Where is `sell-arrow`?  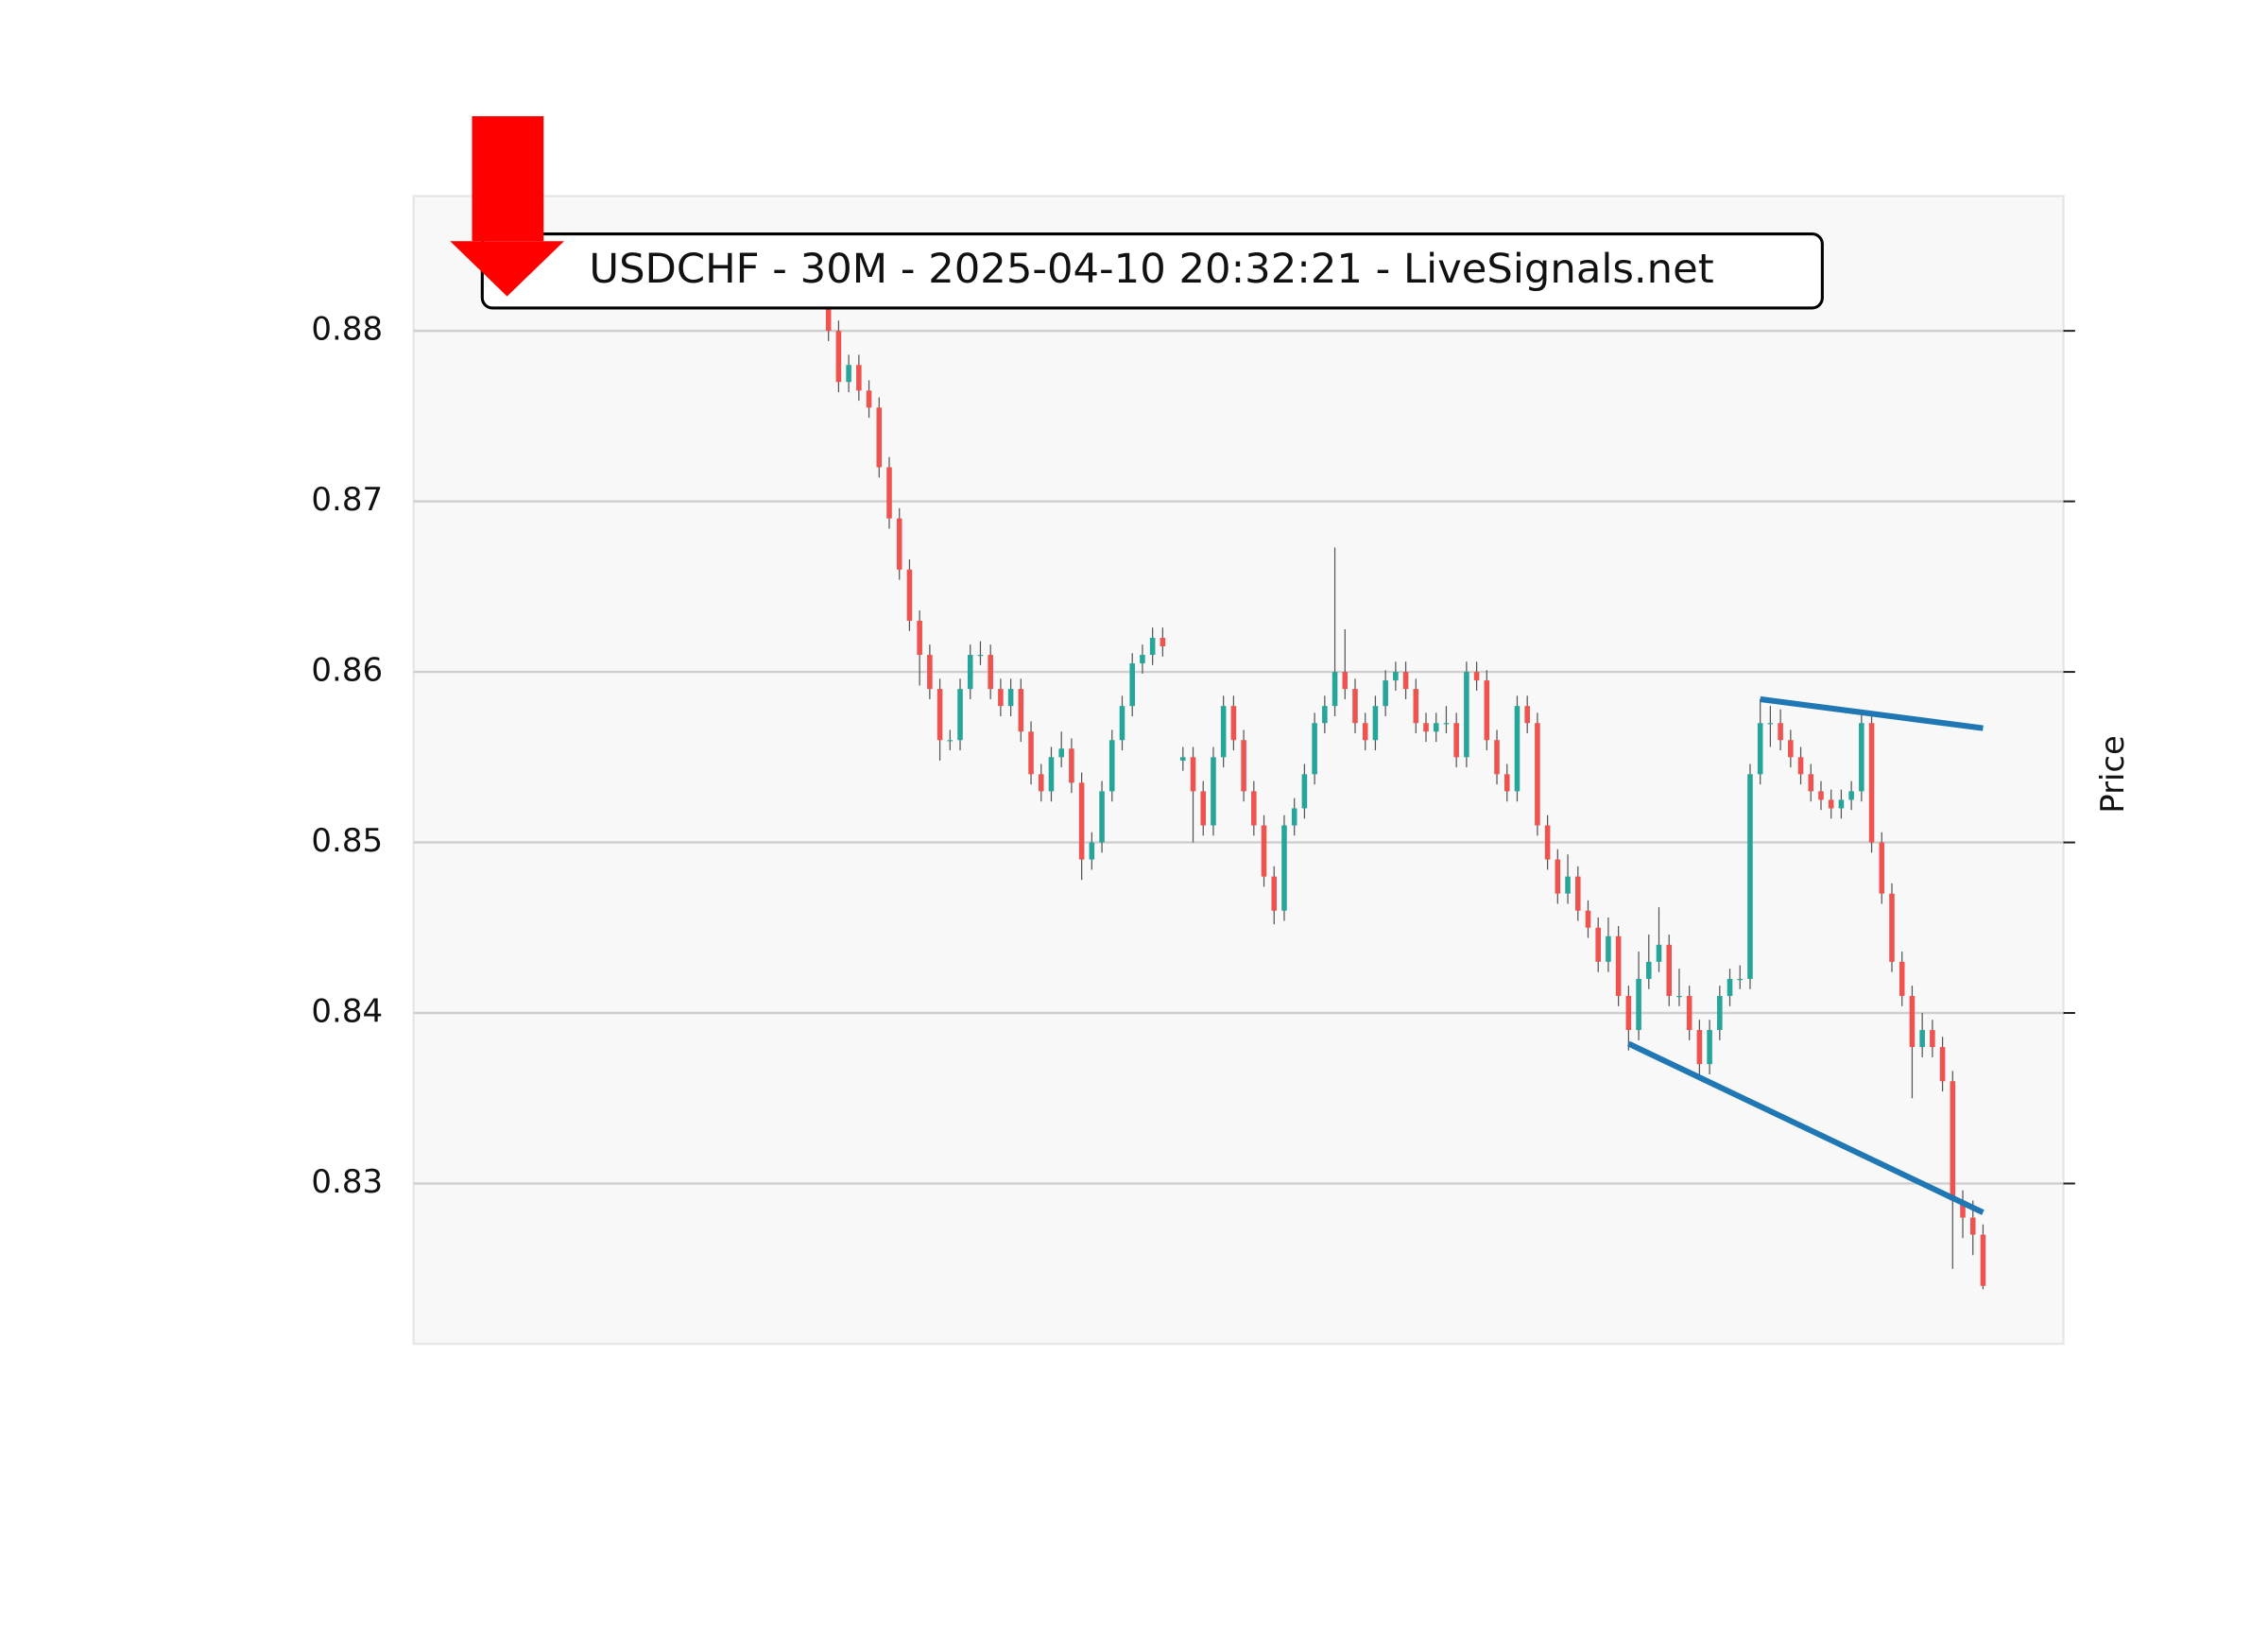
sell-arrow is located at coordinates (507, 206).